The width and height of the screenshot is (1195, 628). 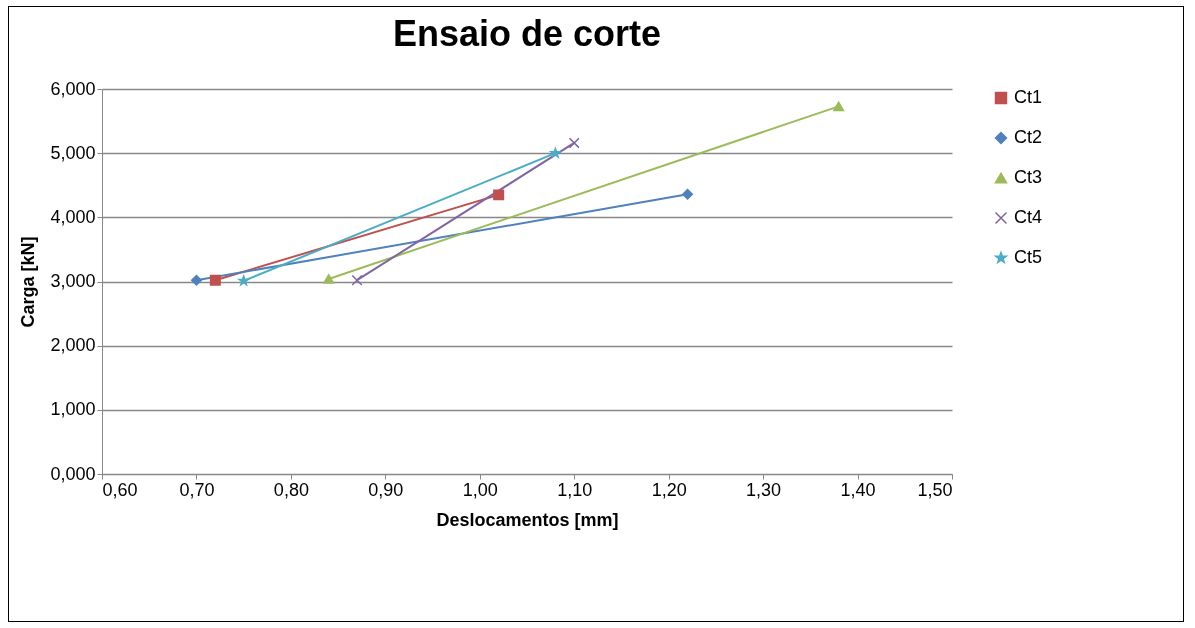 What do you see at coordinates (669, 489) in the screenshot?
I see `x-tick-label: 1,20` at bounding box center [669, 489].